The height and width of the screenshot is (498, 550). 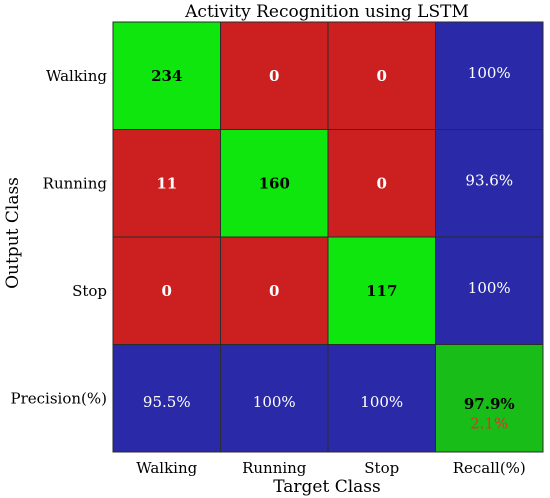 I want to click on y-axis-label: Output Class, so click(x=13, y=233).